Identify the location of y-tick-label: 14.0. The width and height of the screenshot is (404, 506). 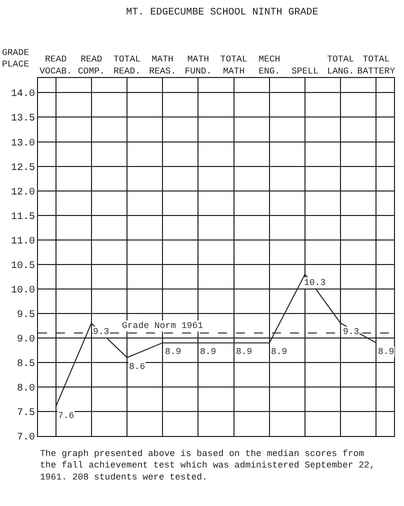
(22, 94).